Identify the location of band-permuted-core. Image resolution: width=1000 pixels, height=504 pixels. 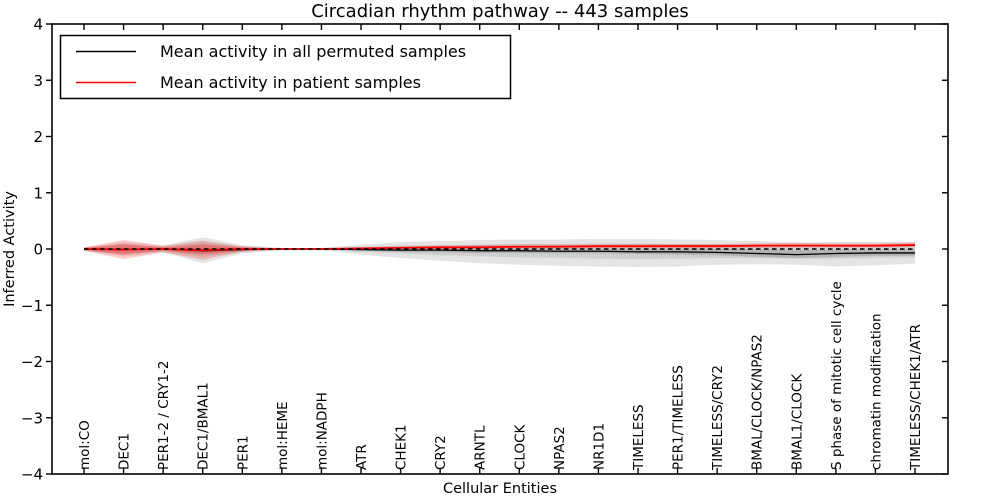
(499, 252).